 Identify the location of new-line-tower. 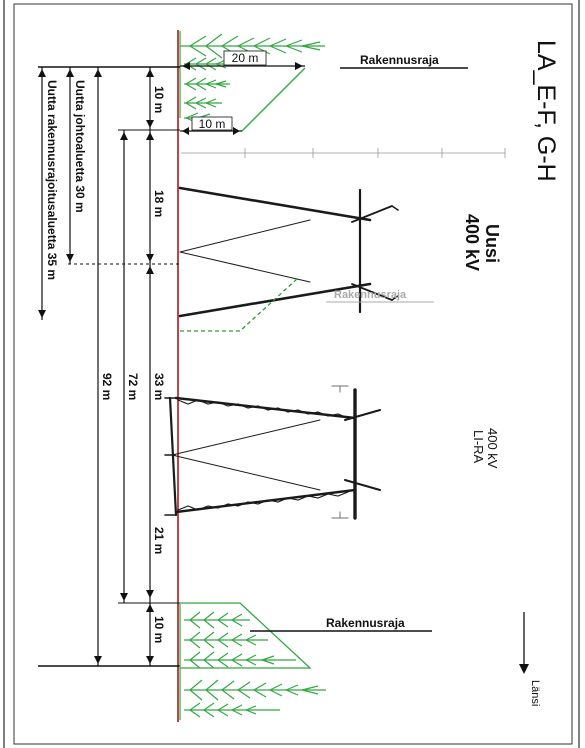
(288, 252).